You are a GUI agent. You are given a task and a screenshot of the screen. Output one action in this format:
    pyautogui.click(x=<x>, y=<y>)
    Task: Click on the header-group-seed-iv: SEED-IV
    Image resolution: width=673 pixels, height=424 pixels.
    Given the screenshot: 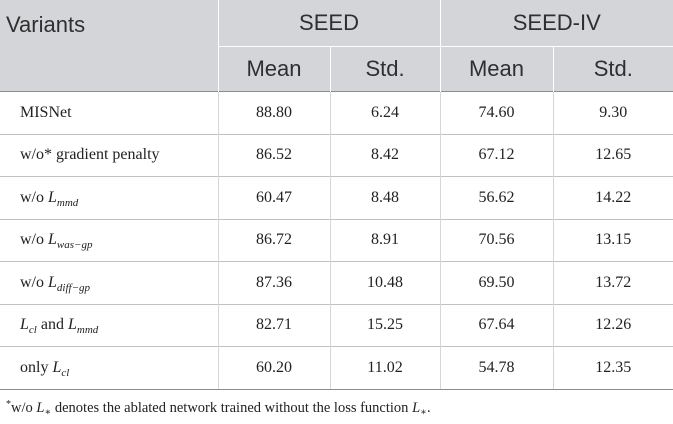 What is the action you would take?
    pyautogui.click(x=556, y=23)
    